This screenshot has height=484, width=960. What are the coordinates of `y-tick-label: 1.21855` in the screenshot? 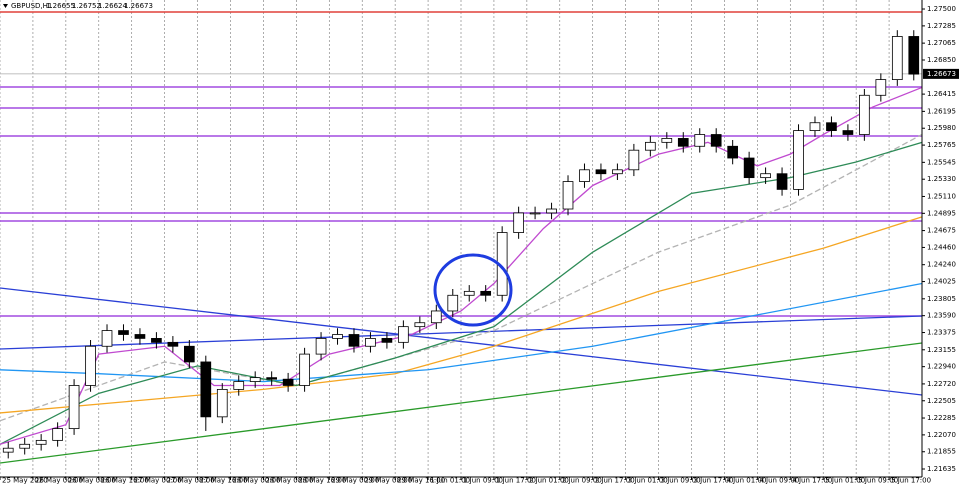 It's located at (941, 452).